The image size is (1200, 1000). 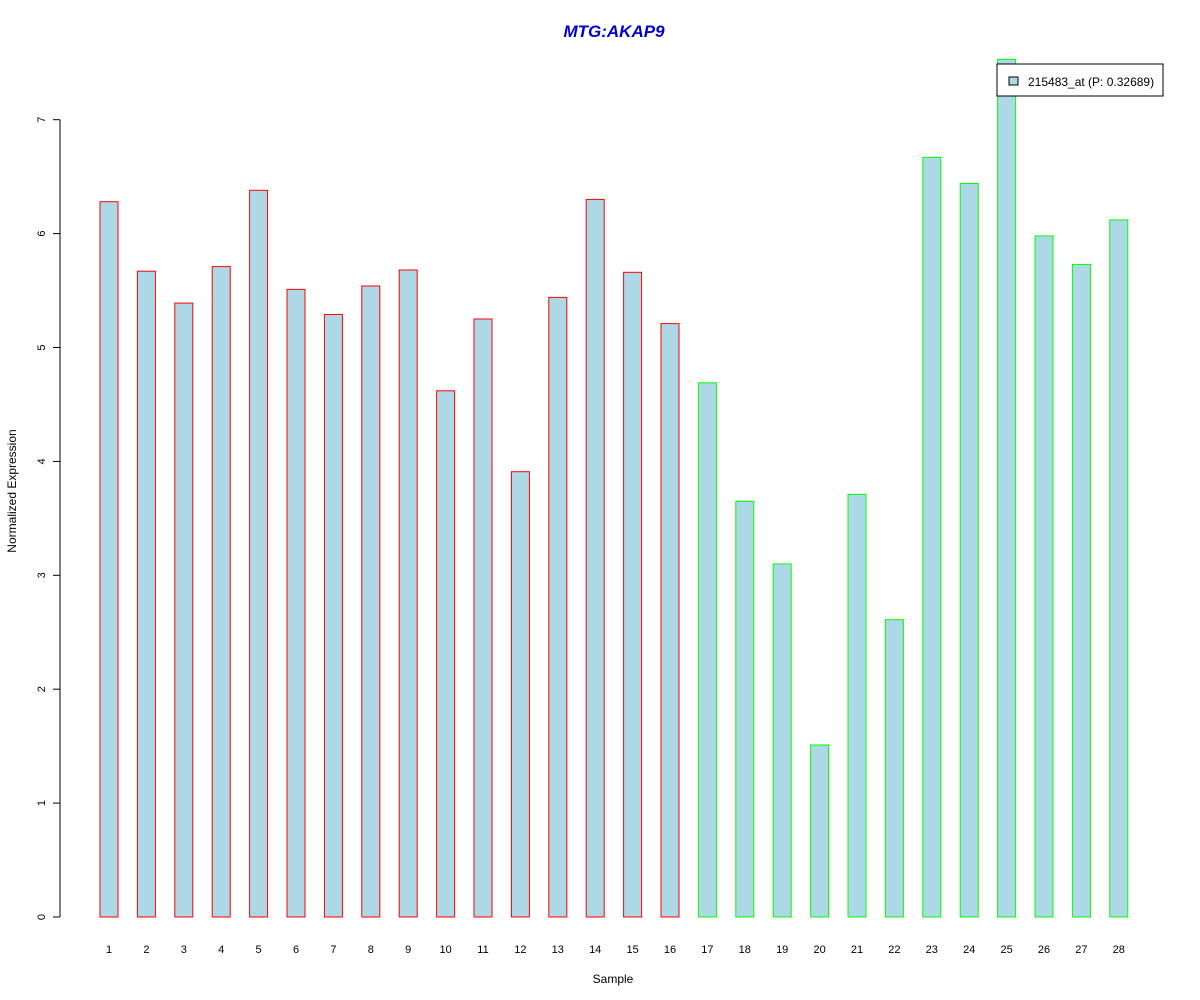 What do you see at coordinates (42, 347) in the screenshot?
I see `y-tick-label: 5` at bounding box center [42, 347].